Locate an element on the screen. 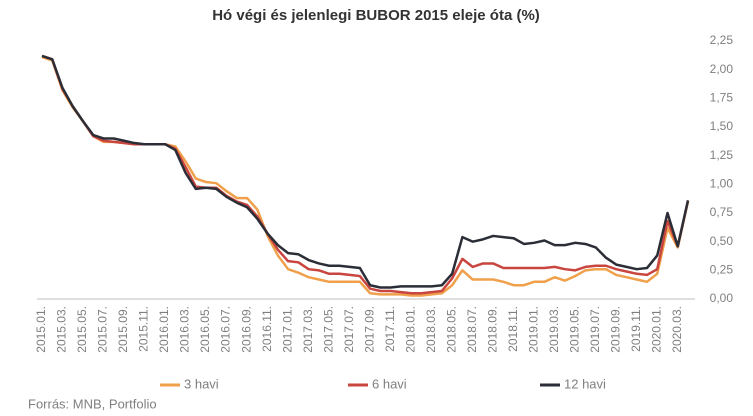  x-tick-label: 2019.11. is located at coordinates (636, 329).